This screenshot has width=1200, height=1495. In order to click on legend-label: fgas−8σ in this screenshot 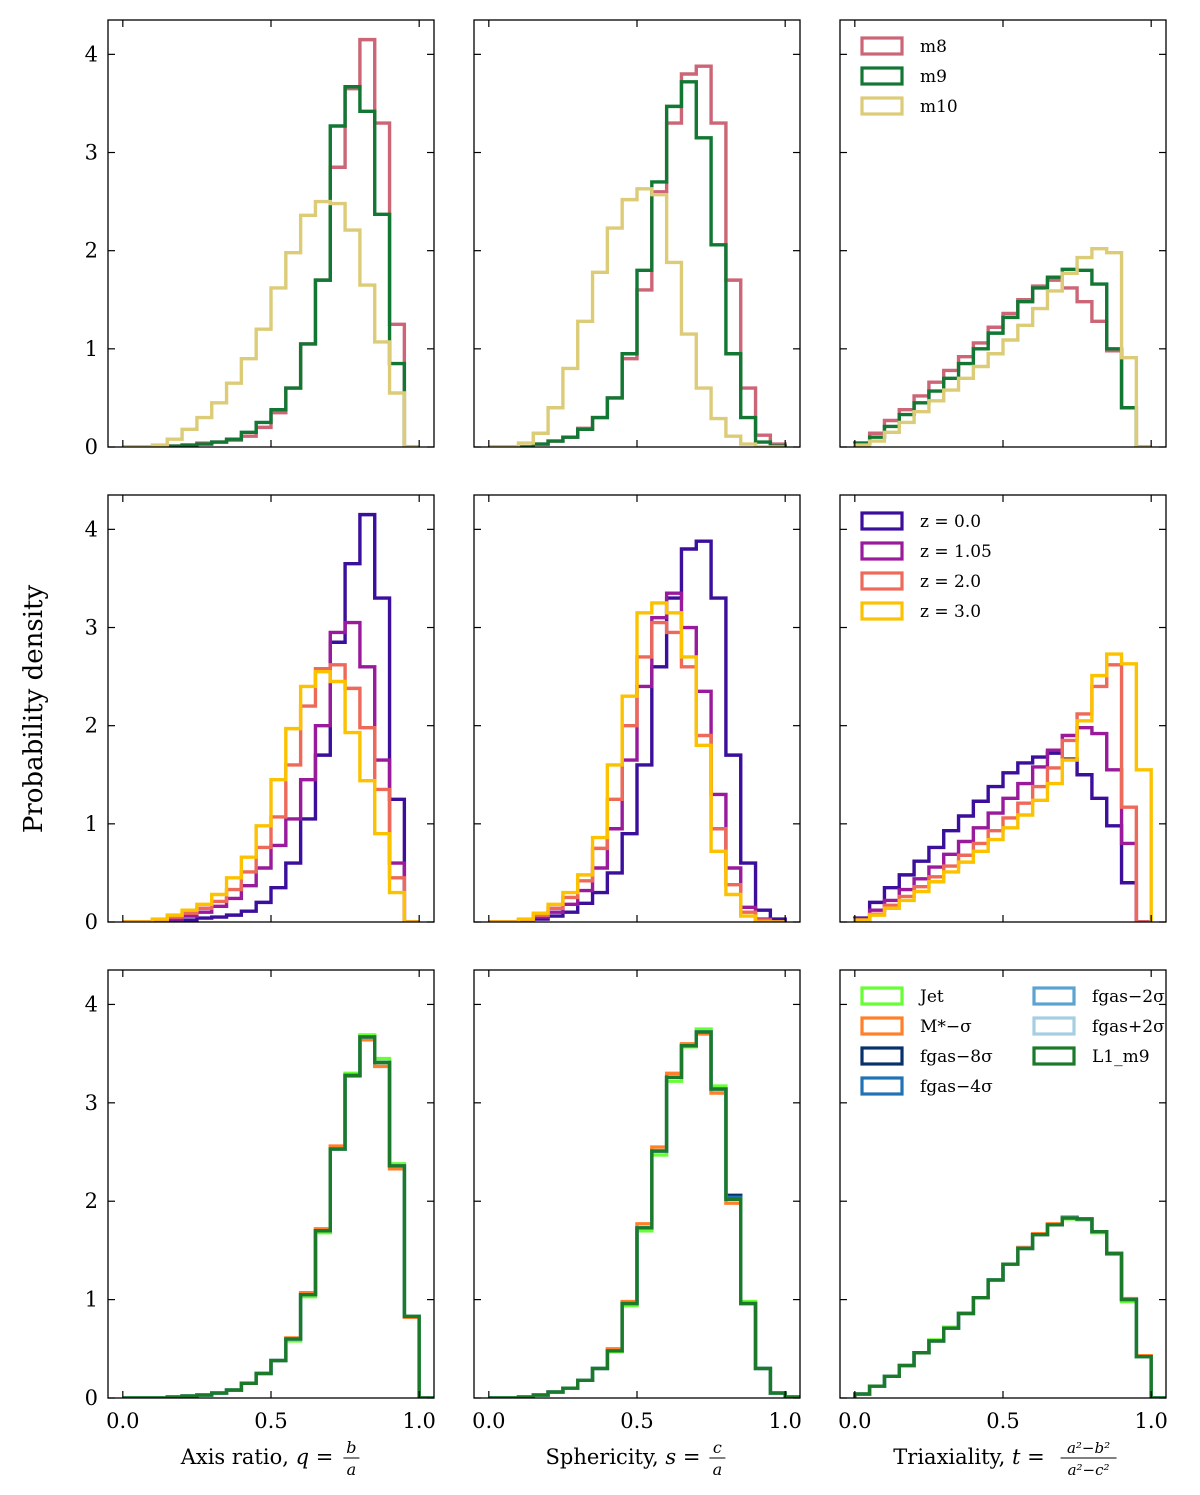, I will do `click(956, 1057)`.